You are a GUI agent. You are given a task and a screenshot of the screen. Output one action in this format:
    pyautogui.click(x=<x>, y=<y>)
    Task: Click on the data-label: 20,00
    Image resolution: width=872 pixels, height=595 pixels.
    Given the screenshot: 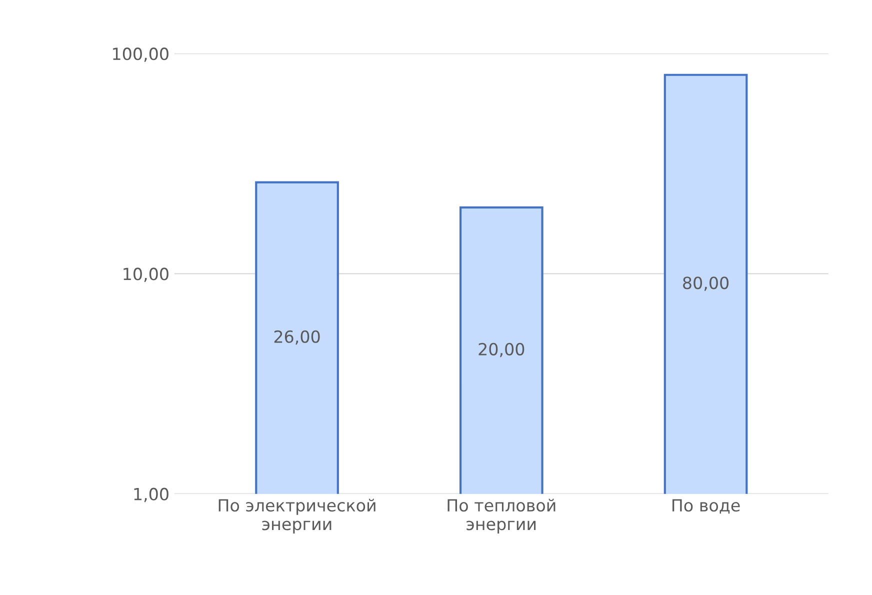 What is the action you would take?
    pyautogui.click(x=501, y=350)
    